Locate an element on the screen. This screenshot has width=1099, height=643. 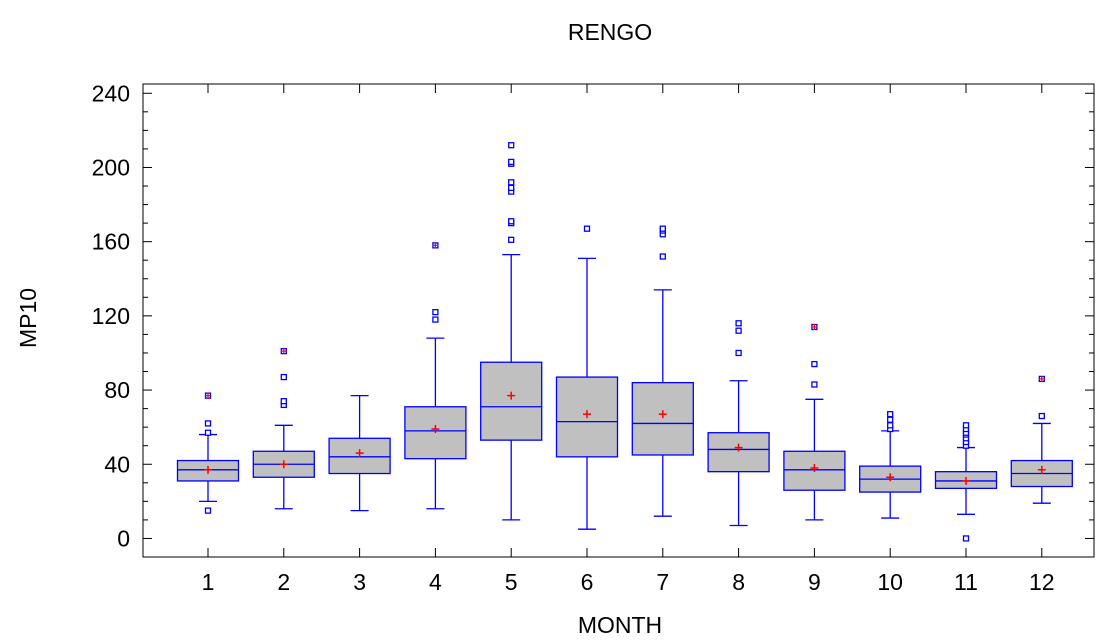
x-axis-label: MONTH is located at coordinates (620, 625).